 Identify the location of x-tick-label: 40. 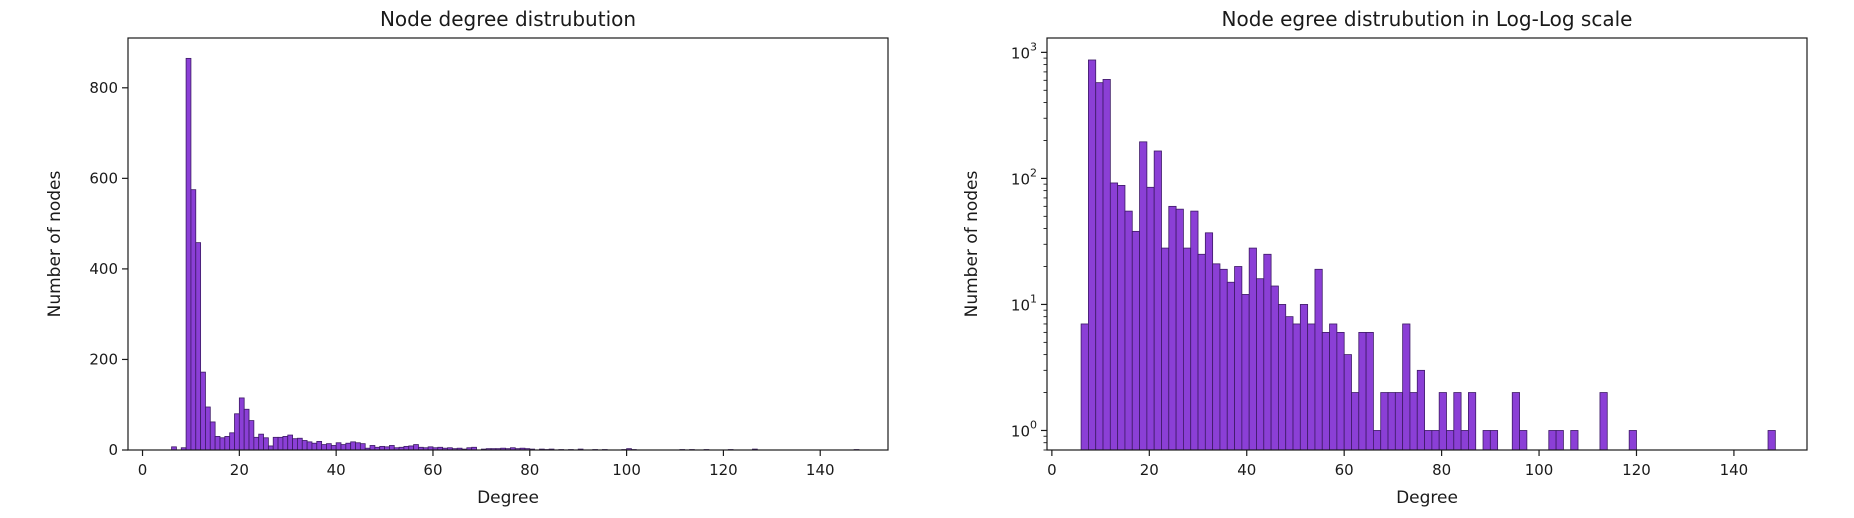
(1246, 470).